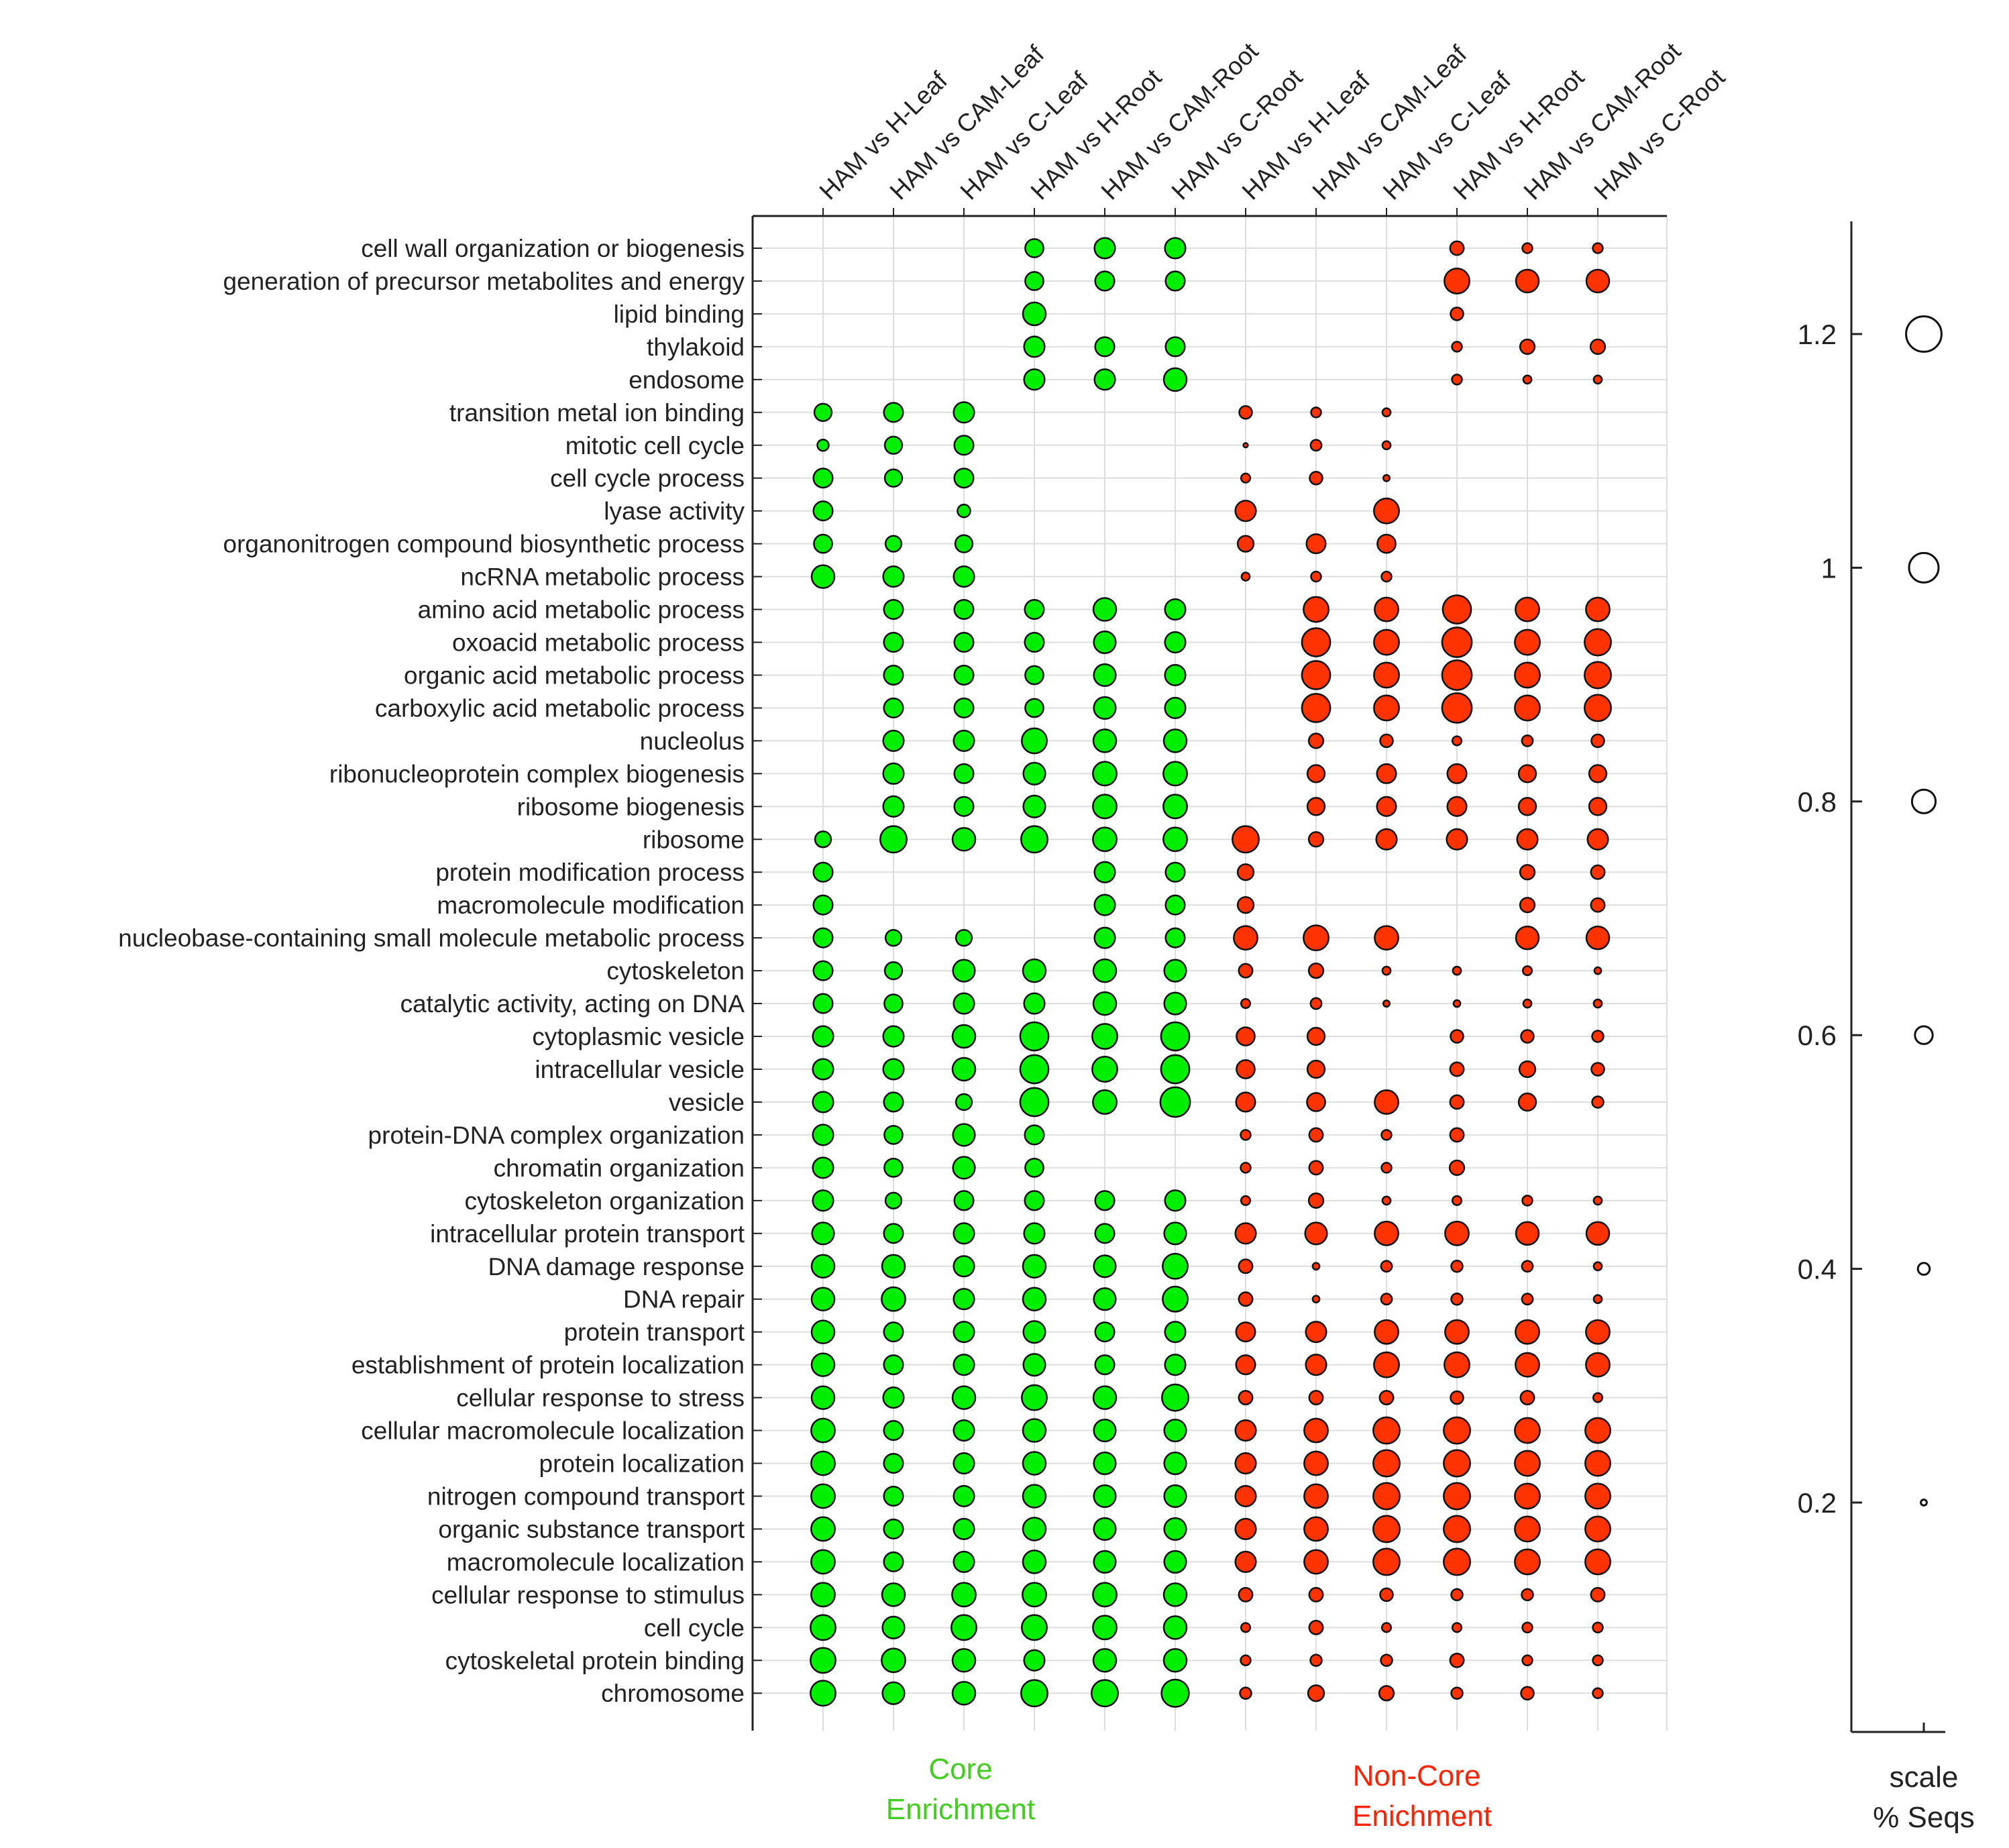  I want to click on row-label: amino acid metabolic process, so click(581, 610).